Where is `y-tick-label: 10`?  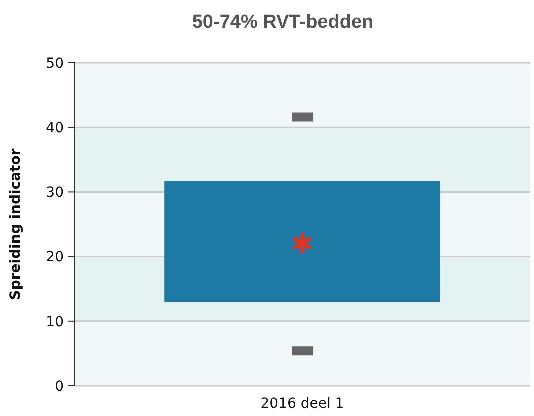
y-tick-label: 10 is located at coordinates (55, 322).